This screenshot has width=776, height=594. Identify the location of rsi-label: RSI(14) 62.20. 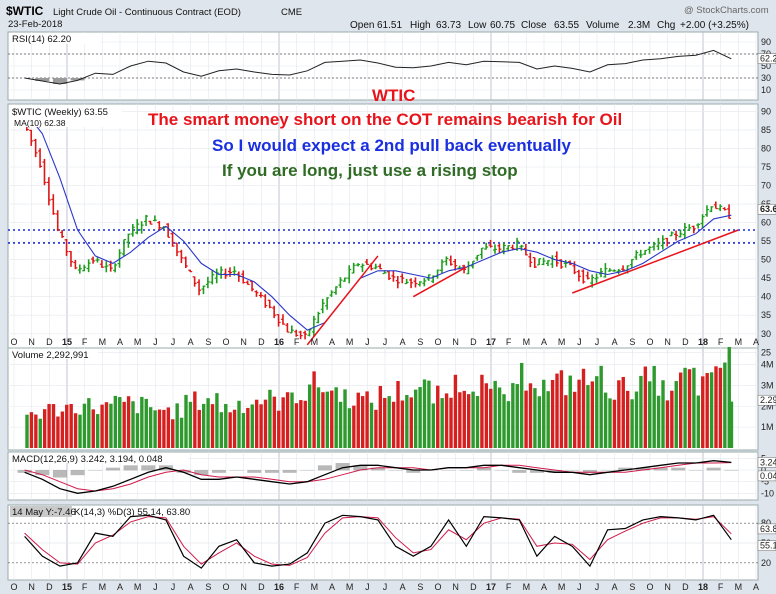
(41, 39).